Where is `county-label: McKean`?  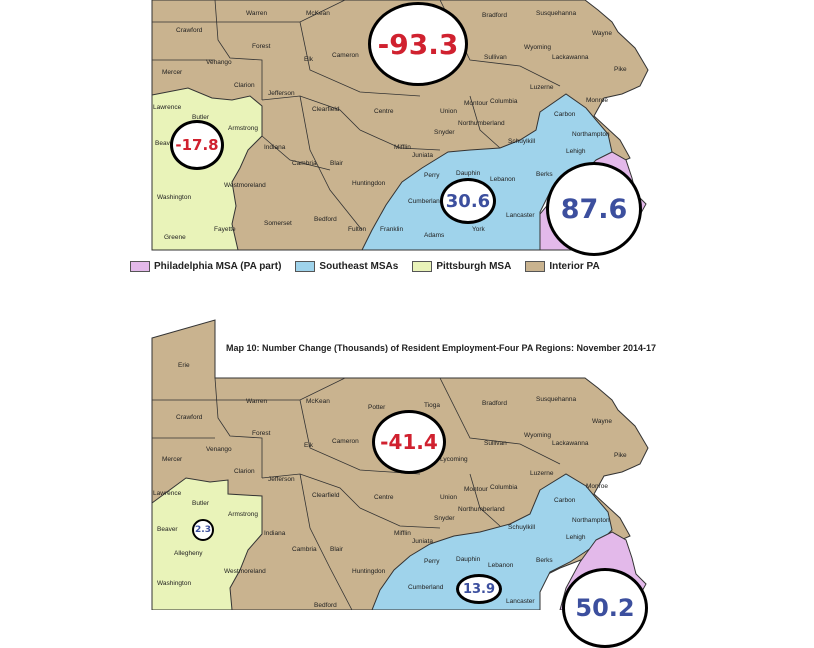
county-label: McKean is located at coordinates (318, 401).